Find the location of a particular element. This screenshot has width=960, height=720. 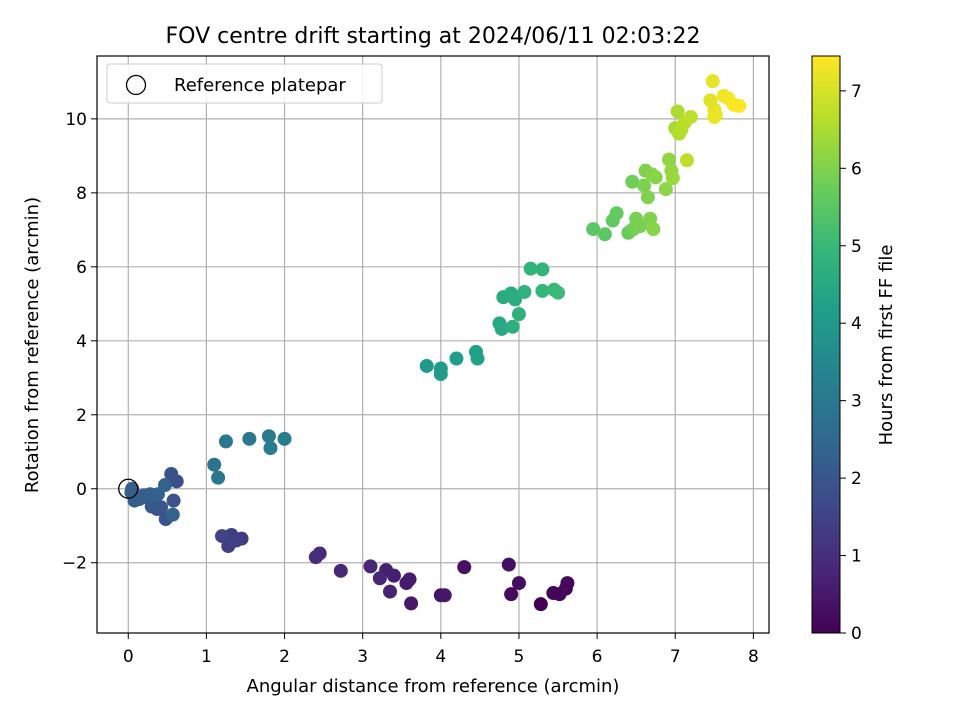

legend-box is located at coordinates (244, 83).